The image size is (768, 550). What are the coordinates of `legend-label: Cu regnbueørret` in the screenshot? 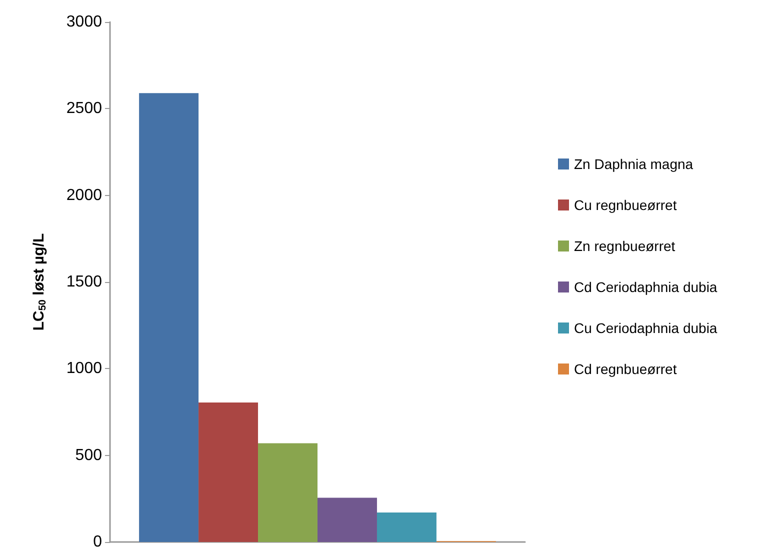 It's located at (625, 205).